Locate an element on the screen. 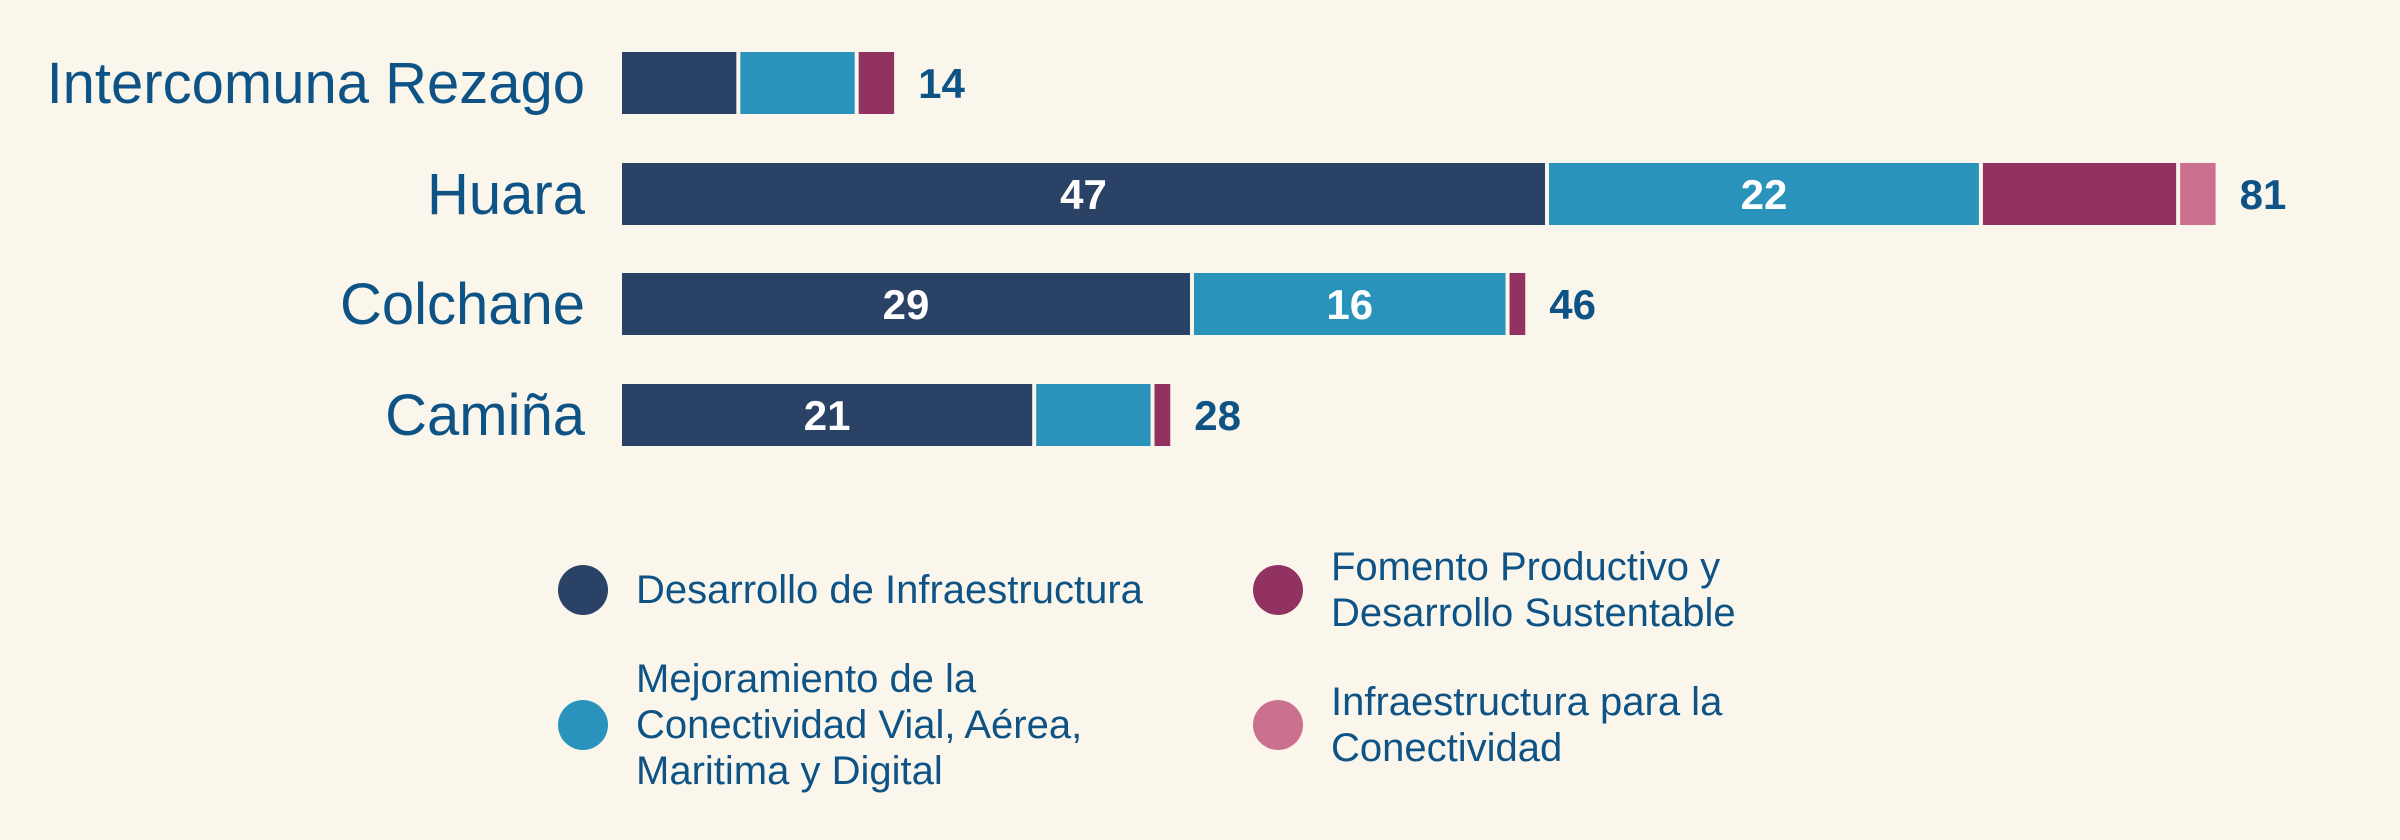  bar-segment-label: 29 is located at coordinates (906, 304).